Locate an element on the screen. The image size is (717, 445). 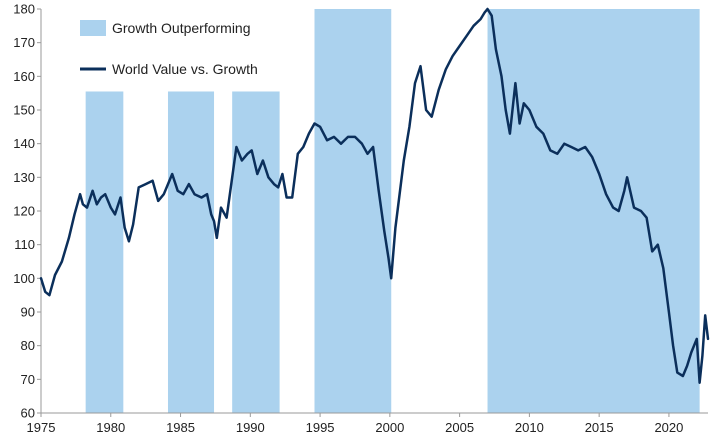
x-tick-label: 2020 is located at coordinates (668, 427).